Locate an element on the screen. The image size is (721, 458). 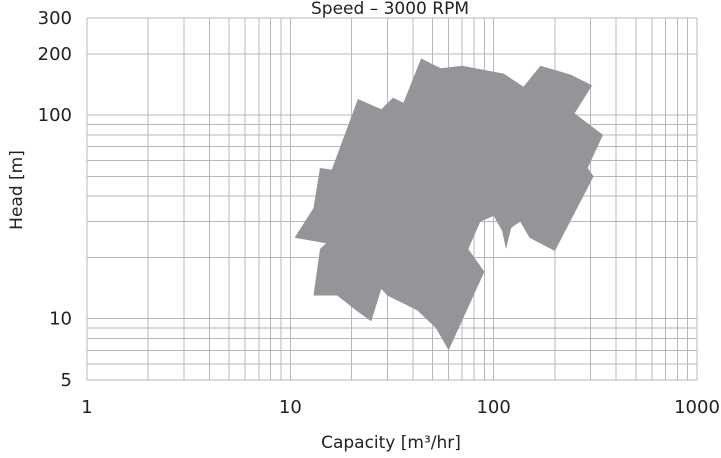
x-tick-label: 10 is located at coordinates (290, 407).